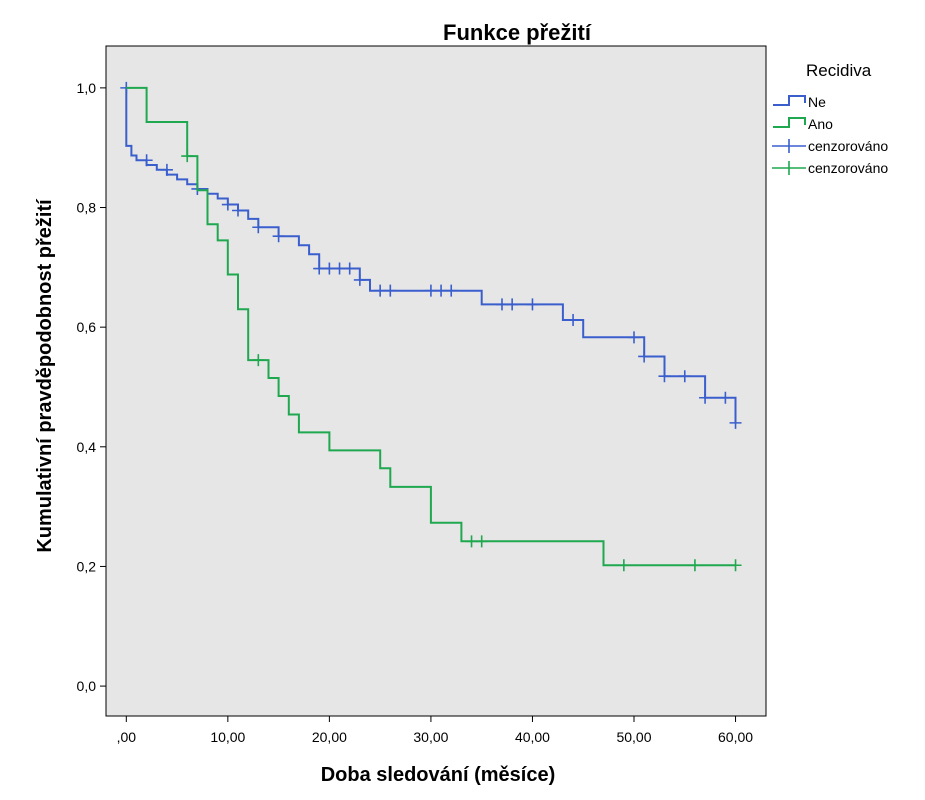  What do you see at coordinates (430, 737) in the screenshot?
I see `x-tick-label: 30,00` at bounding box center [430, 737].